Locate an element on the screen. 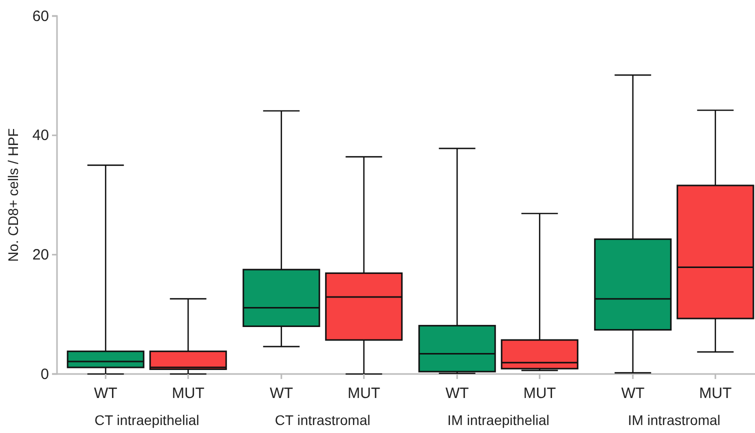 This screenshot has height=433, width=755. y-axis-title: No. CD8+ cells / HPF is located at coordinates (13, 195).